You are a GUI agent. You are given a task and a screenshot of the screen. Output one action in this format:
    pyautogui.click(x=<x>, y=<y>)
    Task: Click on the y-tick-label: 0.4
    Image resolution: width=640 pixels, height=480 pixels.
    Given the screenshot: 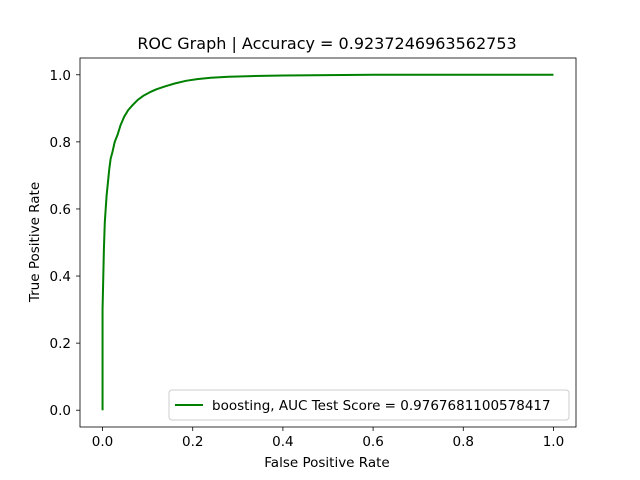 What is the action you would take?
    pyautogui.click(x=60, y=277)
    